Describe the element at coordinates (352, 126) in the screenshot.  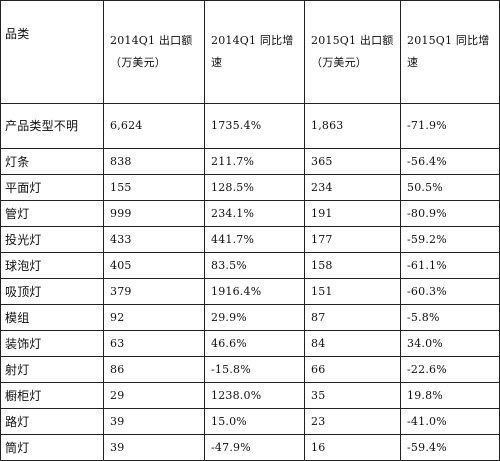
I see `export-2015-cell: 1,863` at that location.